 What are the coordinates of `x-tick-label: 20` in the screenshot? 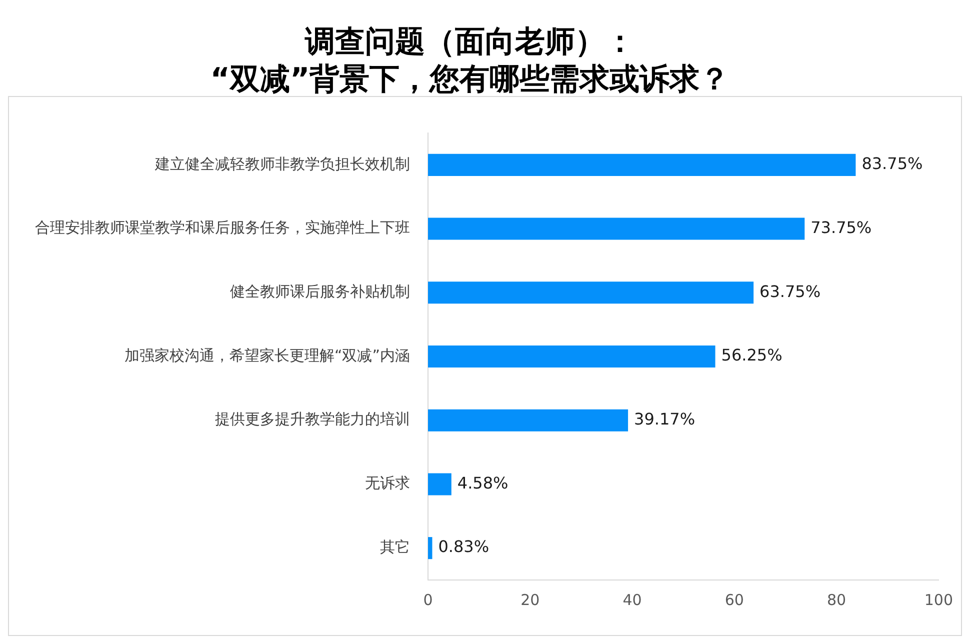 It's located at (530, 599).